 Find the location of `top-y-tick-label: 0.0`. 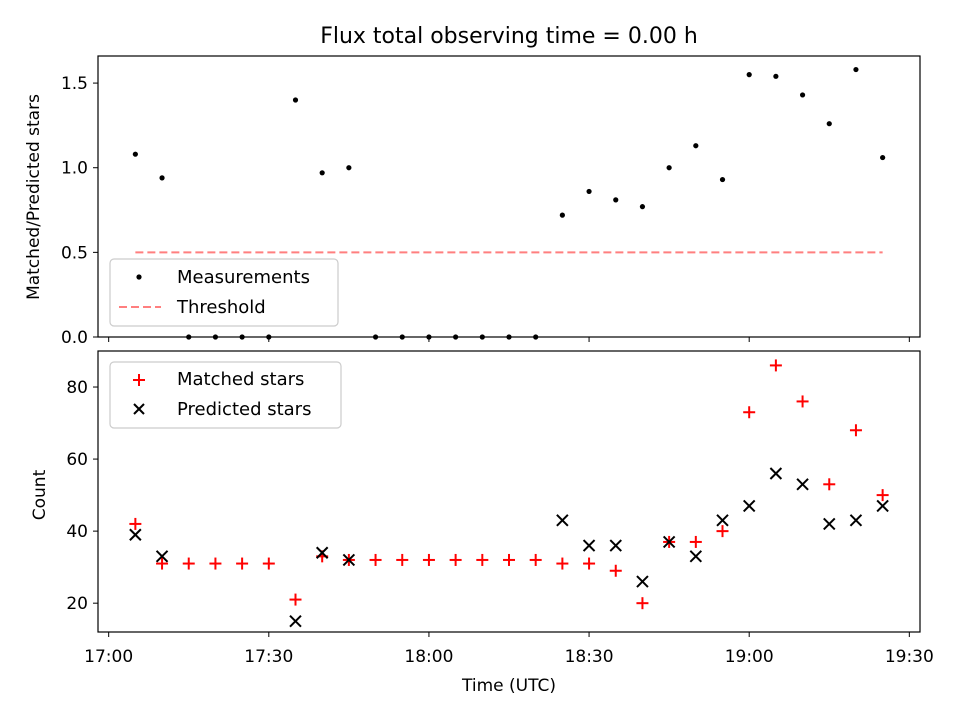

top-y-tick-label: 0.0 is located at coordinates (74, 338).